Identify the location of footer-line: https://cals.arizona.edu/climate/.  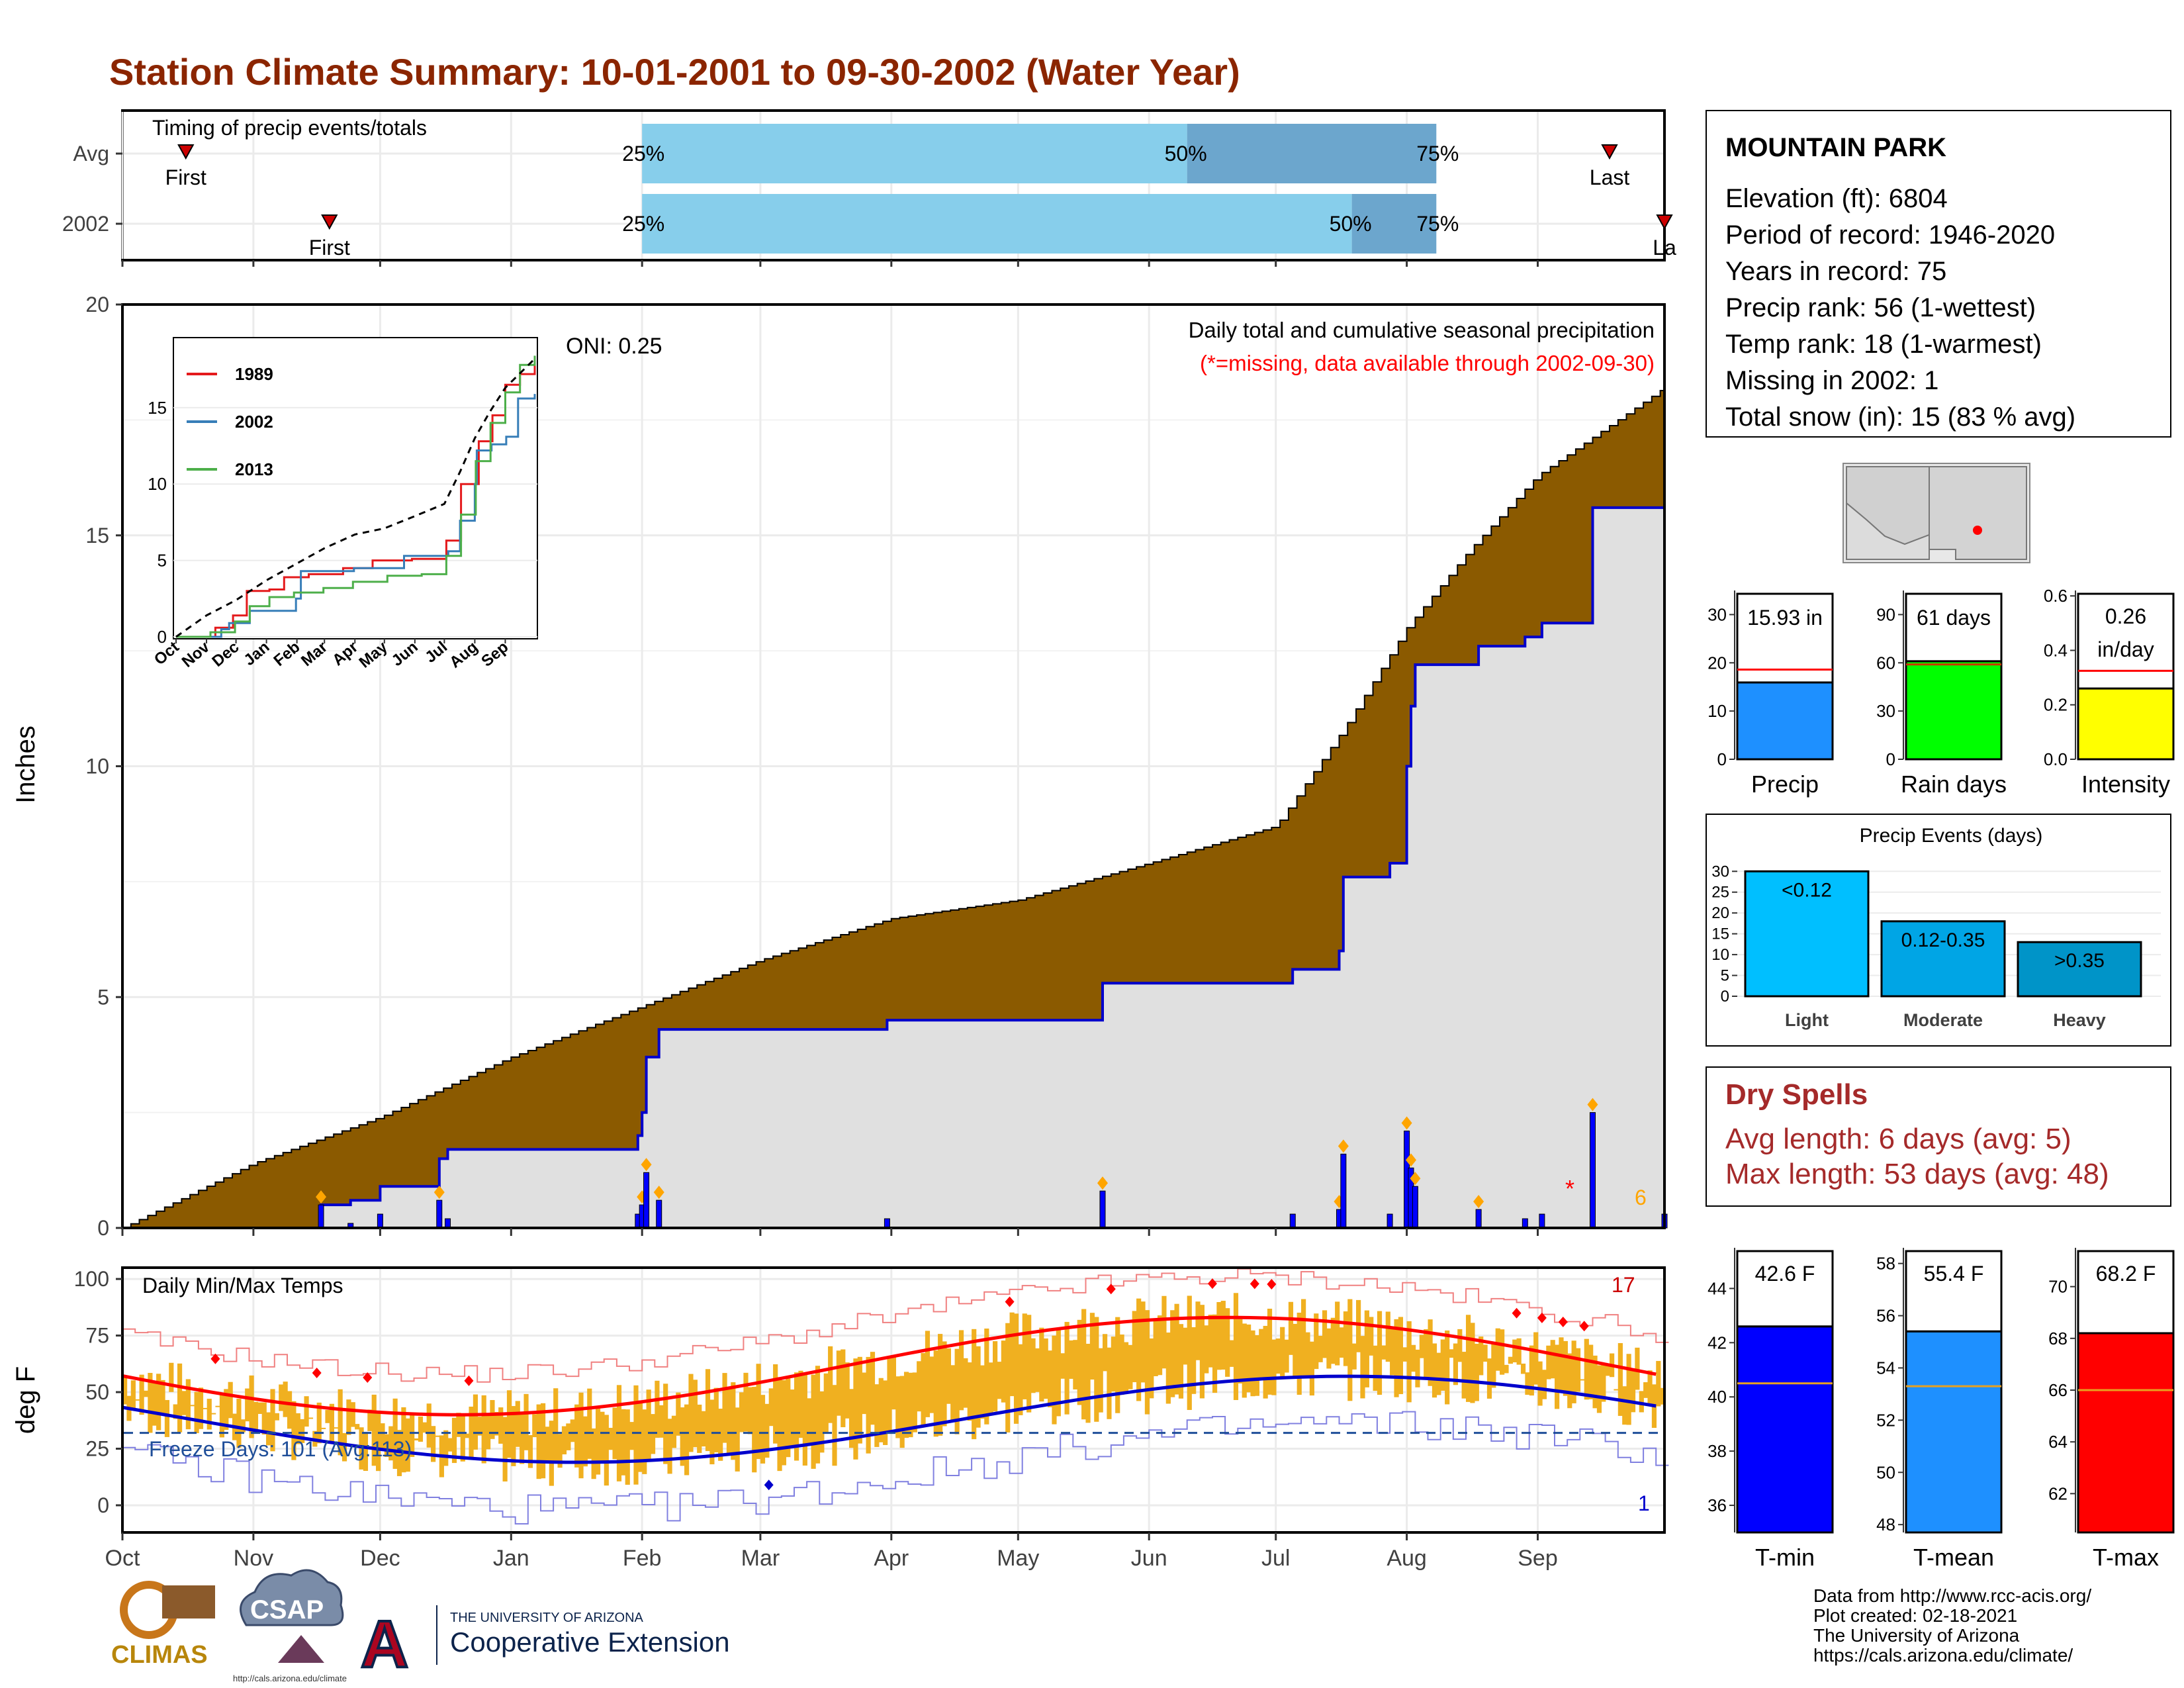
(1943, 1655).